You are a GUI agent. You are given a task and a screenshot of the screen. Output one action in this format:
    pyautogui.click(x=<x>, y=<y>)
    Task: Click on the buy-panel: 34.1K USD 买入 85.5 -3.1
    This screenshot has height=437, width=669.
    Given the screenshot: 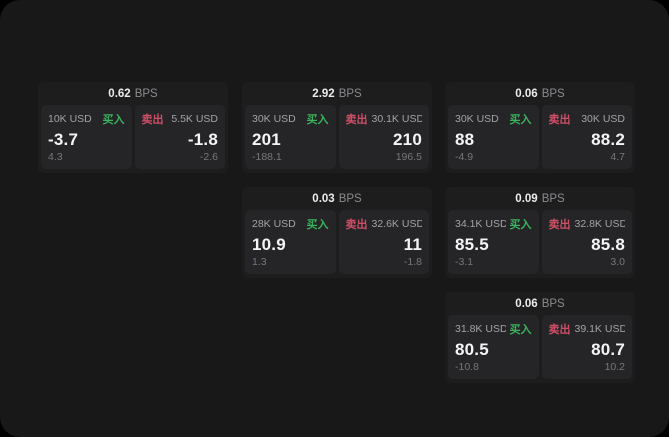 What is the action you would take?
    pyautogui.click(x=493, y=242)
    